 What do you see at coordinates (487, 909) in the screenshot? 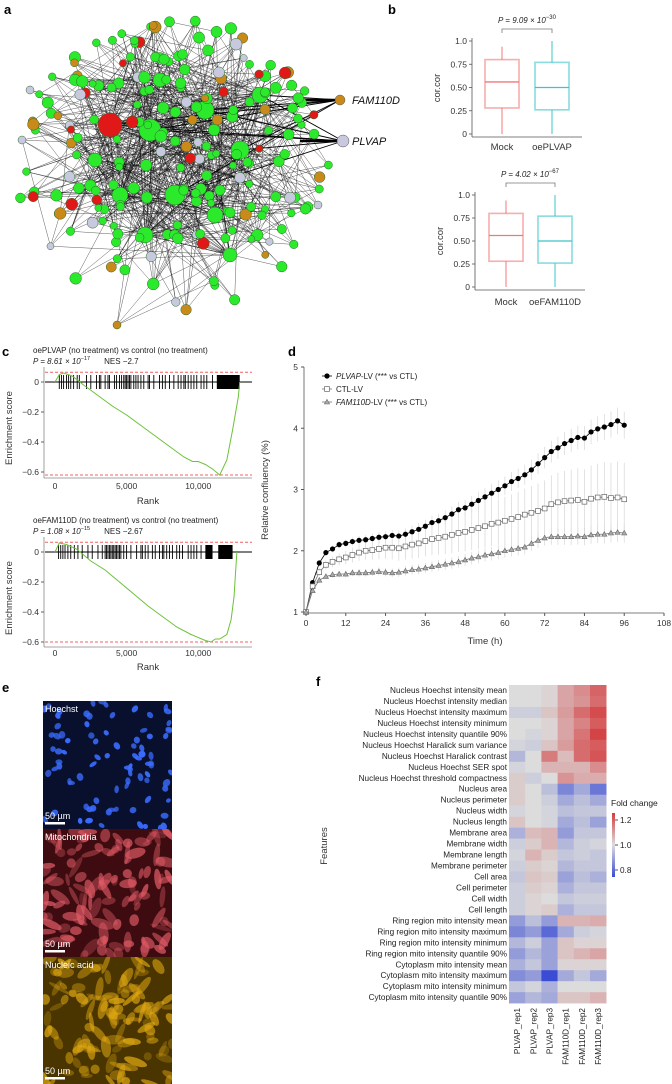
I see `row-label: Cell length` at bounding box center [487, 909].